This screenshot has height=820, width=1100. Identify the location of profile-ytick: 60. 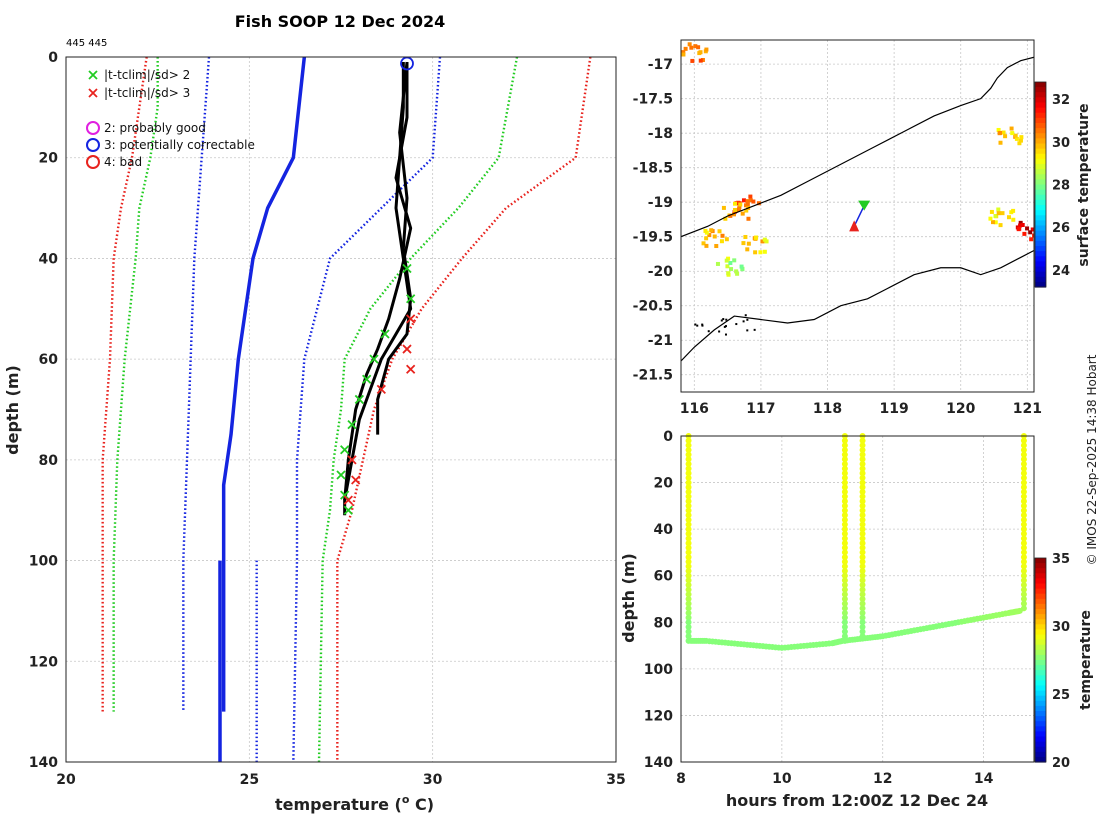
(49, 360).